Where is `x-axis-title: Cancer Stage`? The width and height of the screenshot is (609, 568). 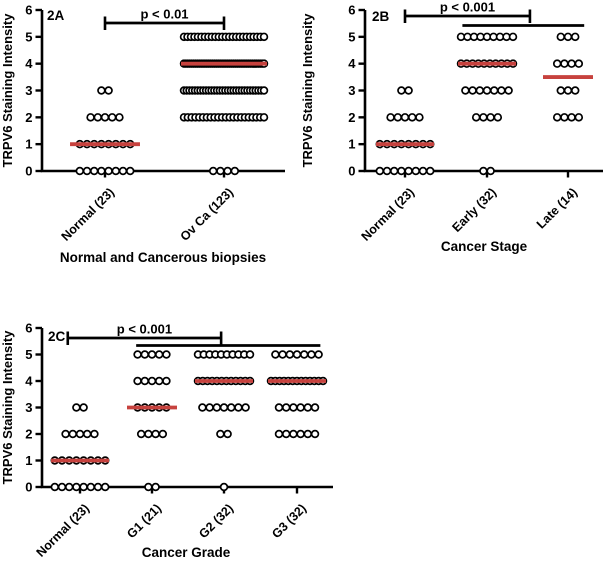 x-axis-title: Cancer Stage is located at coordinates (484, 246).